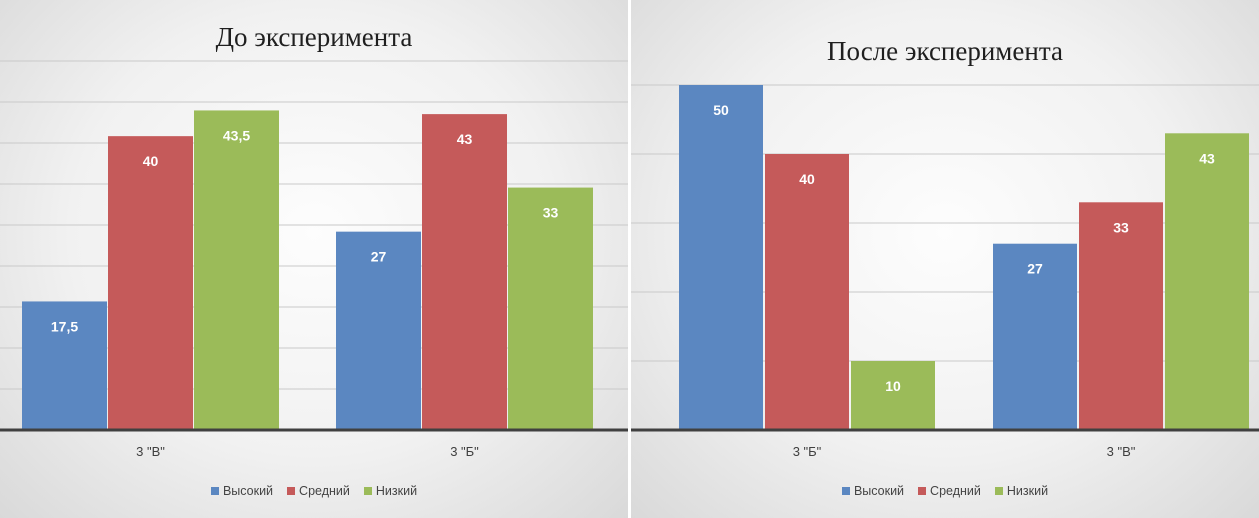  What do you see at coordinates (945, 51) in the screenshot?
I see `chart-title: После эксперимента` at bounding box center [945, 51].